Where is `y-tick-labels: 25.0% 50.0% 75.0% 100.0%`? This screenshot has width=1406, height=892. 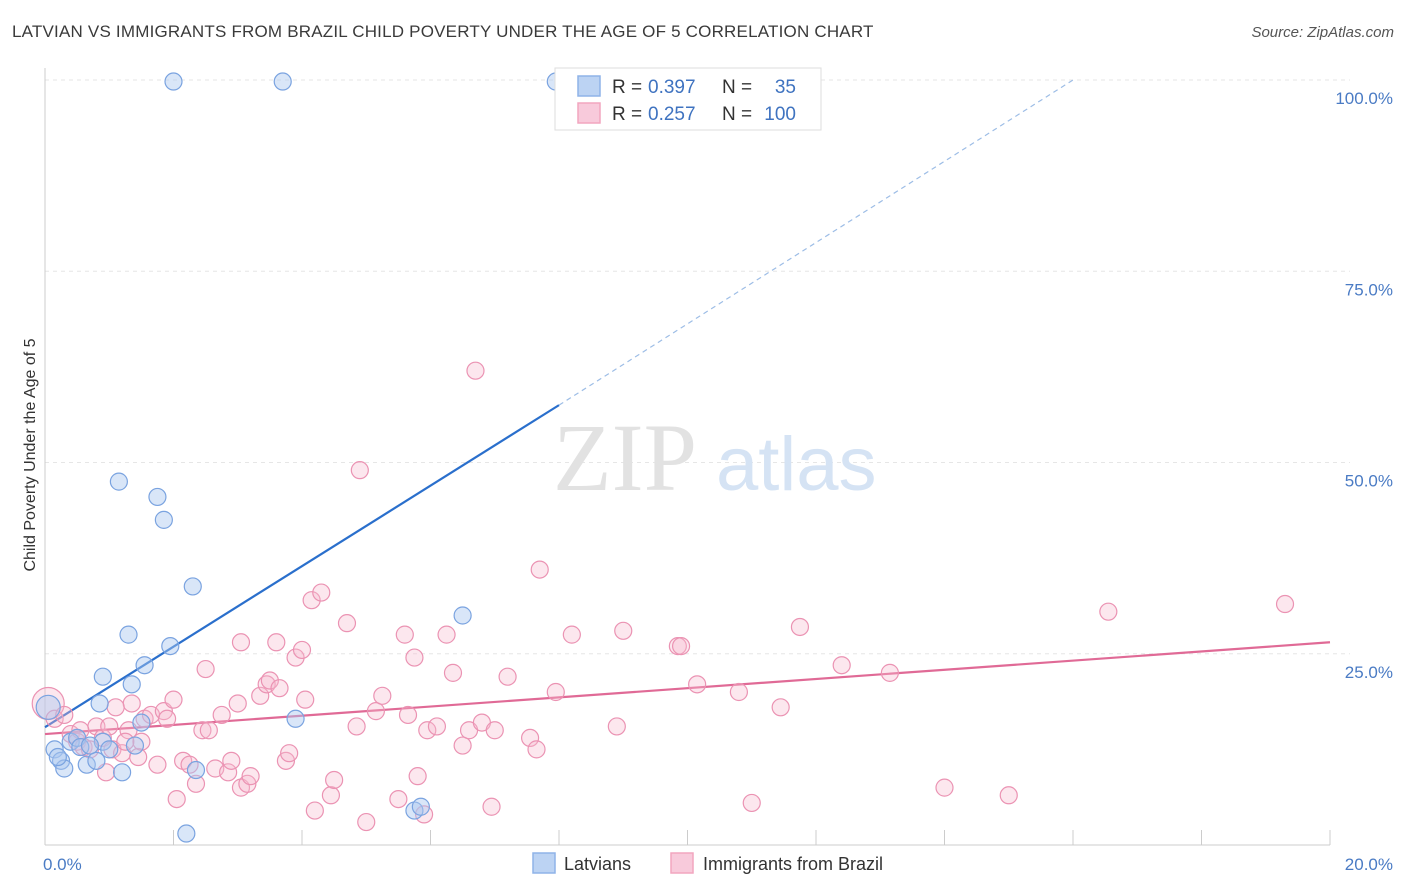 y-tick-labels: 25.0% 50.0% 75.0% 100.0% is located at coordinates (1364, 385).